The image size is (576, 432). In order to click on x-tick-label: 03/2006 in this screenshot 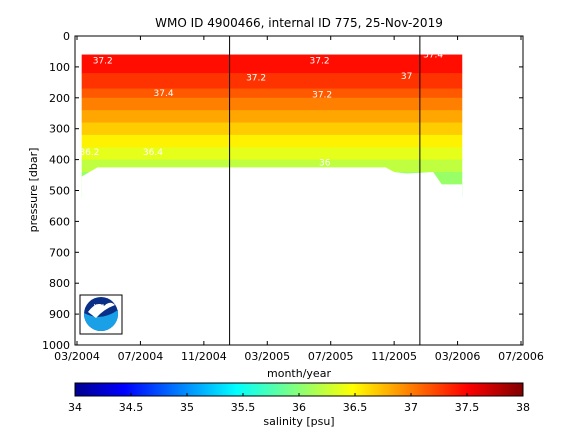, I will do `click(458, 356)`.